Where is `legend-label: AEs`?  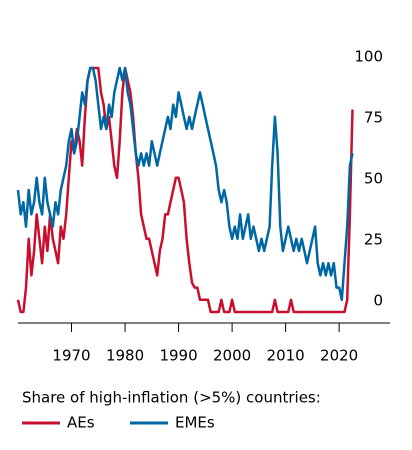 legend-label: AEs is located at coordinates (81, 423).